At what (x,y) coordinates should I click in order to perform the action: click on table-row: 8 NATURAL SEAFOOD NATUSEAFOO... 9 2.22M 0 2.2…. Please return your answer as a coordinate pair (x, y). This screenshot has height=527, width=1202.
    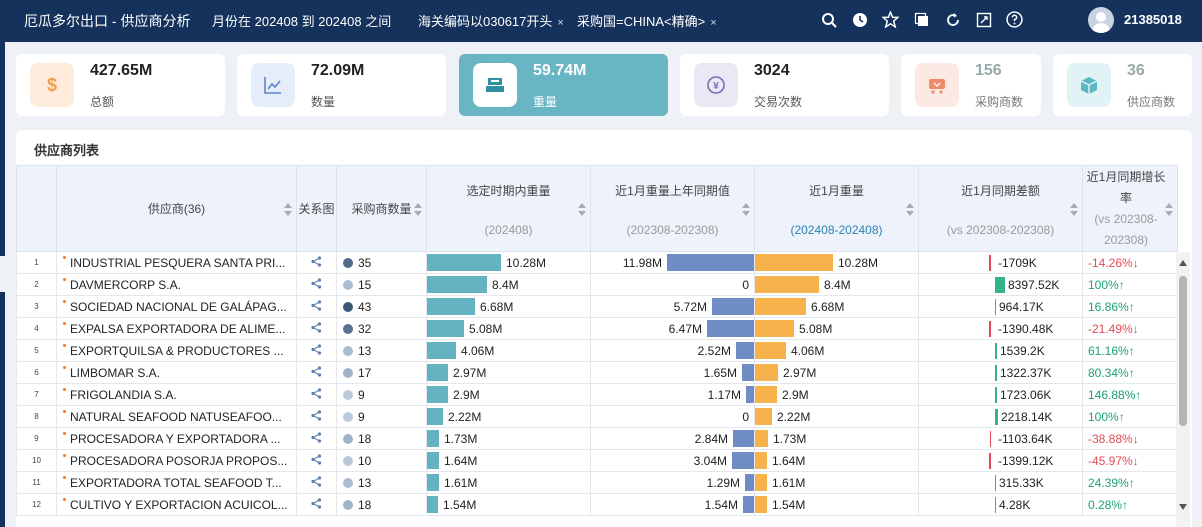
    Looking at the image, I should click on (597, 416).